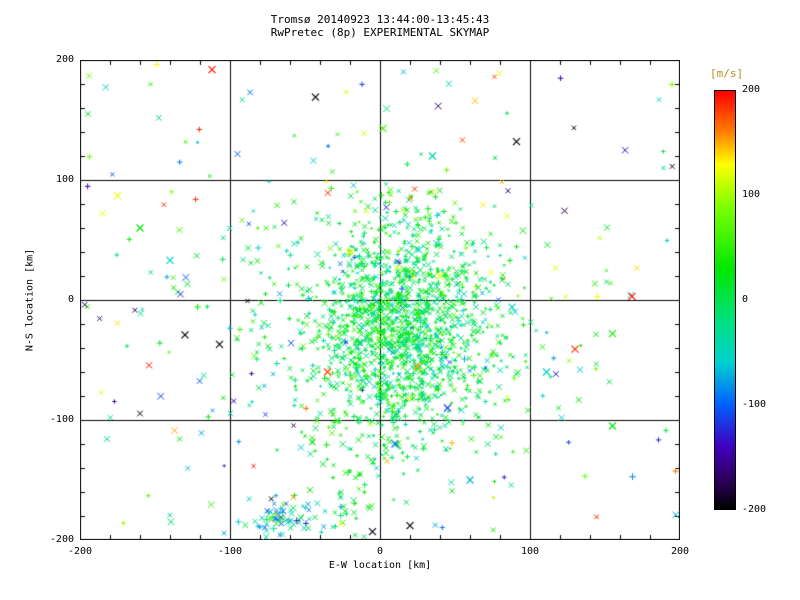 The width and height of the screenshot is (800, 600). What do you see at coordinates (751, 89) in the screenshot?
I see `colorbar-tick-label: 200` at bounding box center [751, 89].